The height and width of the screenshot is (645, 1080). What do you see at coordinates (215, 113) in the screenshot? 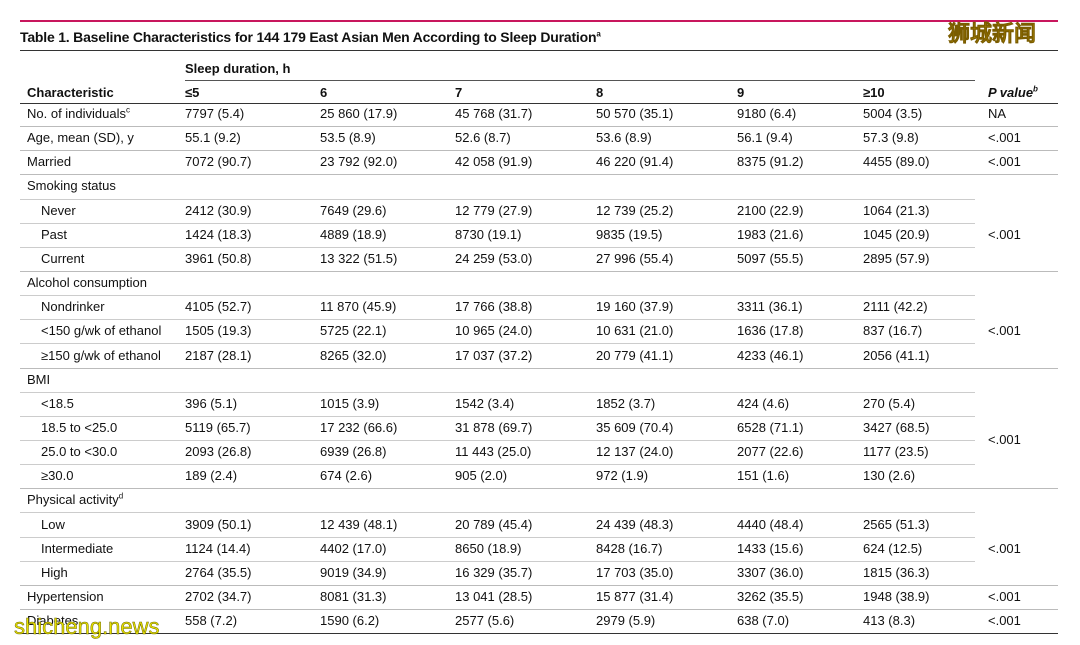
I see `cell: 7797 (5.4)` at bounding box center [215, 113].